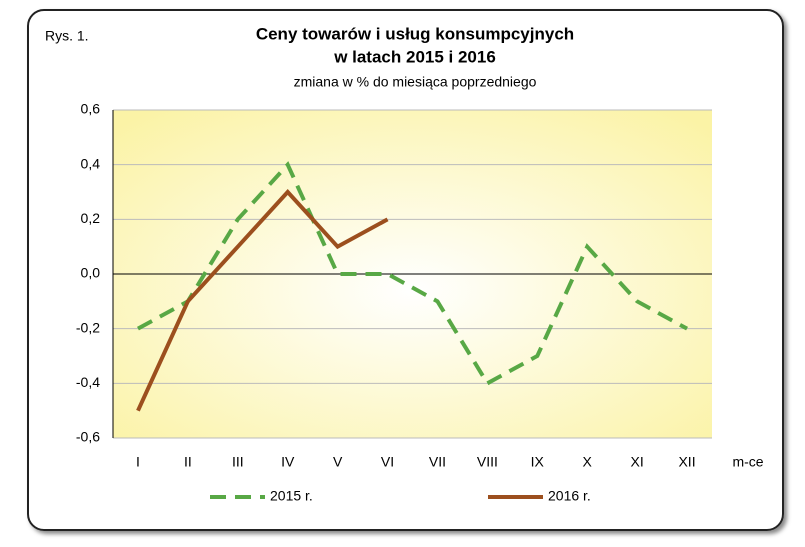 This screenshot has height=547, width=805. Describe the element at coordinates (91, 109) in the screenshot. I see `y-tick-label: 0,6` at that location.